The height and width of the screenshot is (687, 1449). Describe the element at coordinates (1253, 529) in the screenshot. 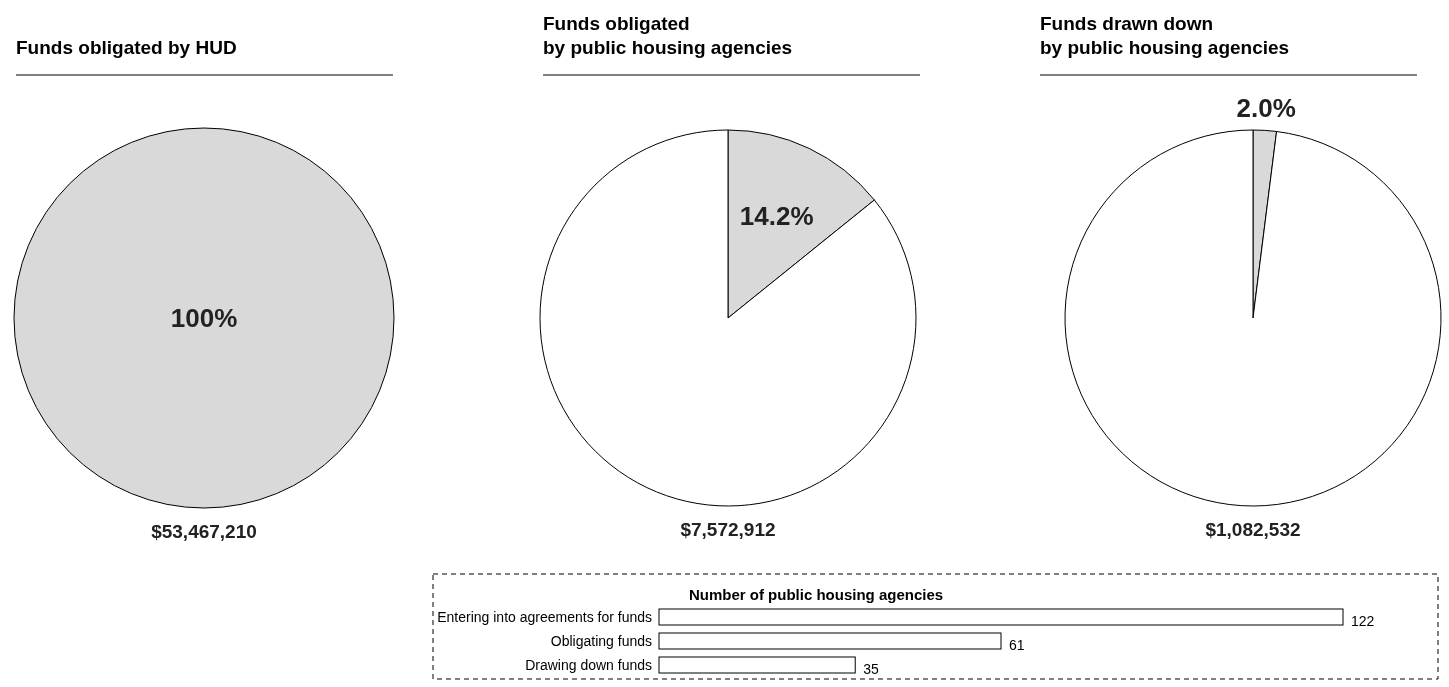

I see `text: $1,082,532` at that location.